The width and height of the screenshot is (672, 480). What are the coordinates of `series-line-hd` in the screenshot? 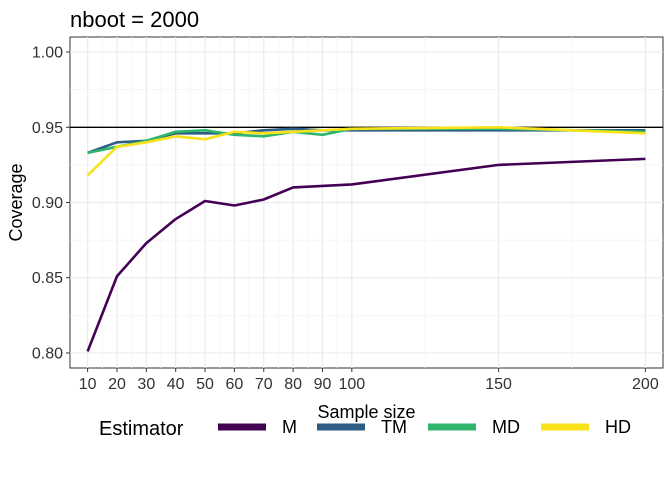 It's located at (366, 151).